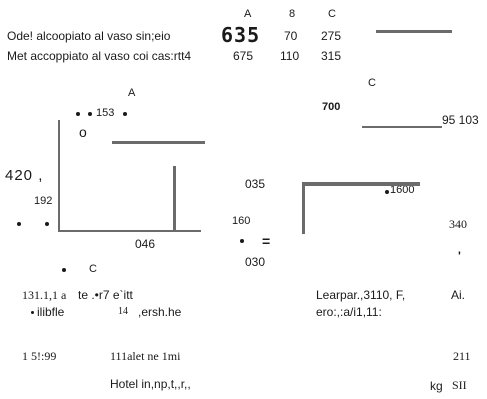 This screenshot has width=487, height=399. Describe the element at coordinates (459, 256) in the screenshot. I see `right-tick-mark: '` at that location.